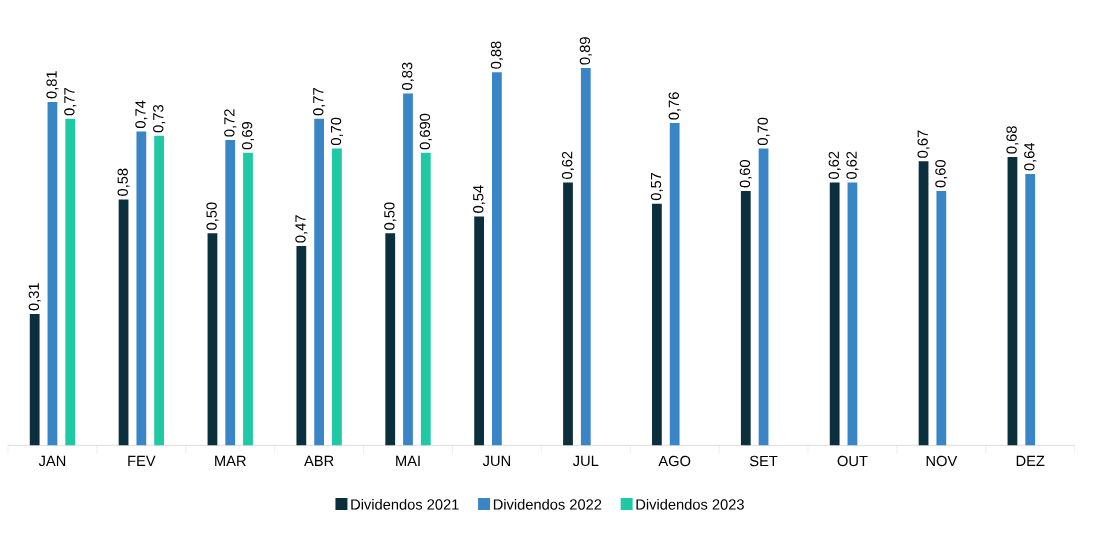  Describe the element at coordinates (141, 114) in the screenshot. I see `data-label: 0,74` at that location.